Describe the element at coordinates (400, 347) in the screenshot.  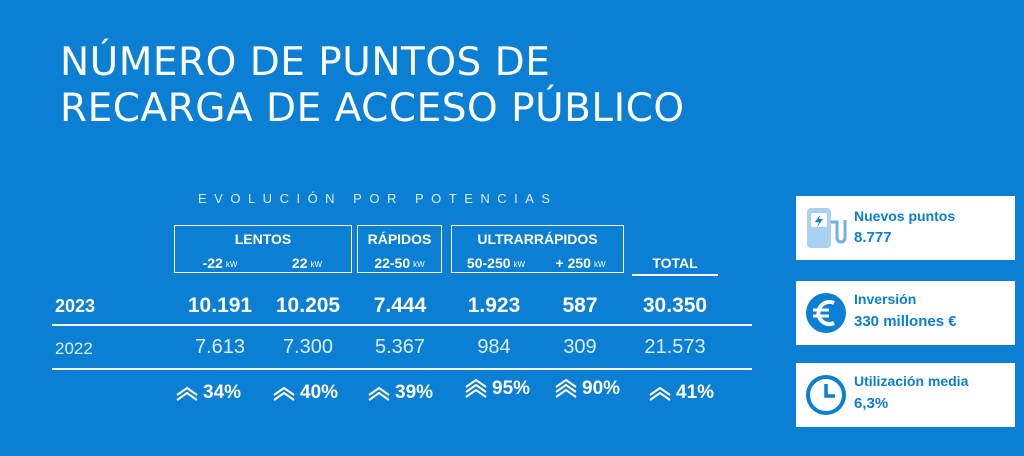
I see `table-cell: 5.367` at that location.